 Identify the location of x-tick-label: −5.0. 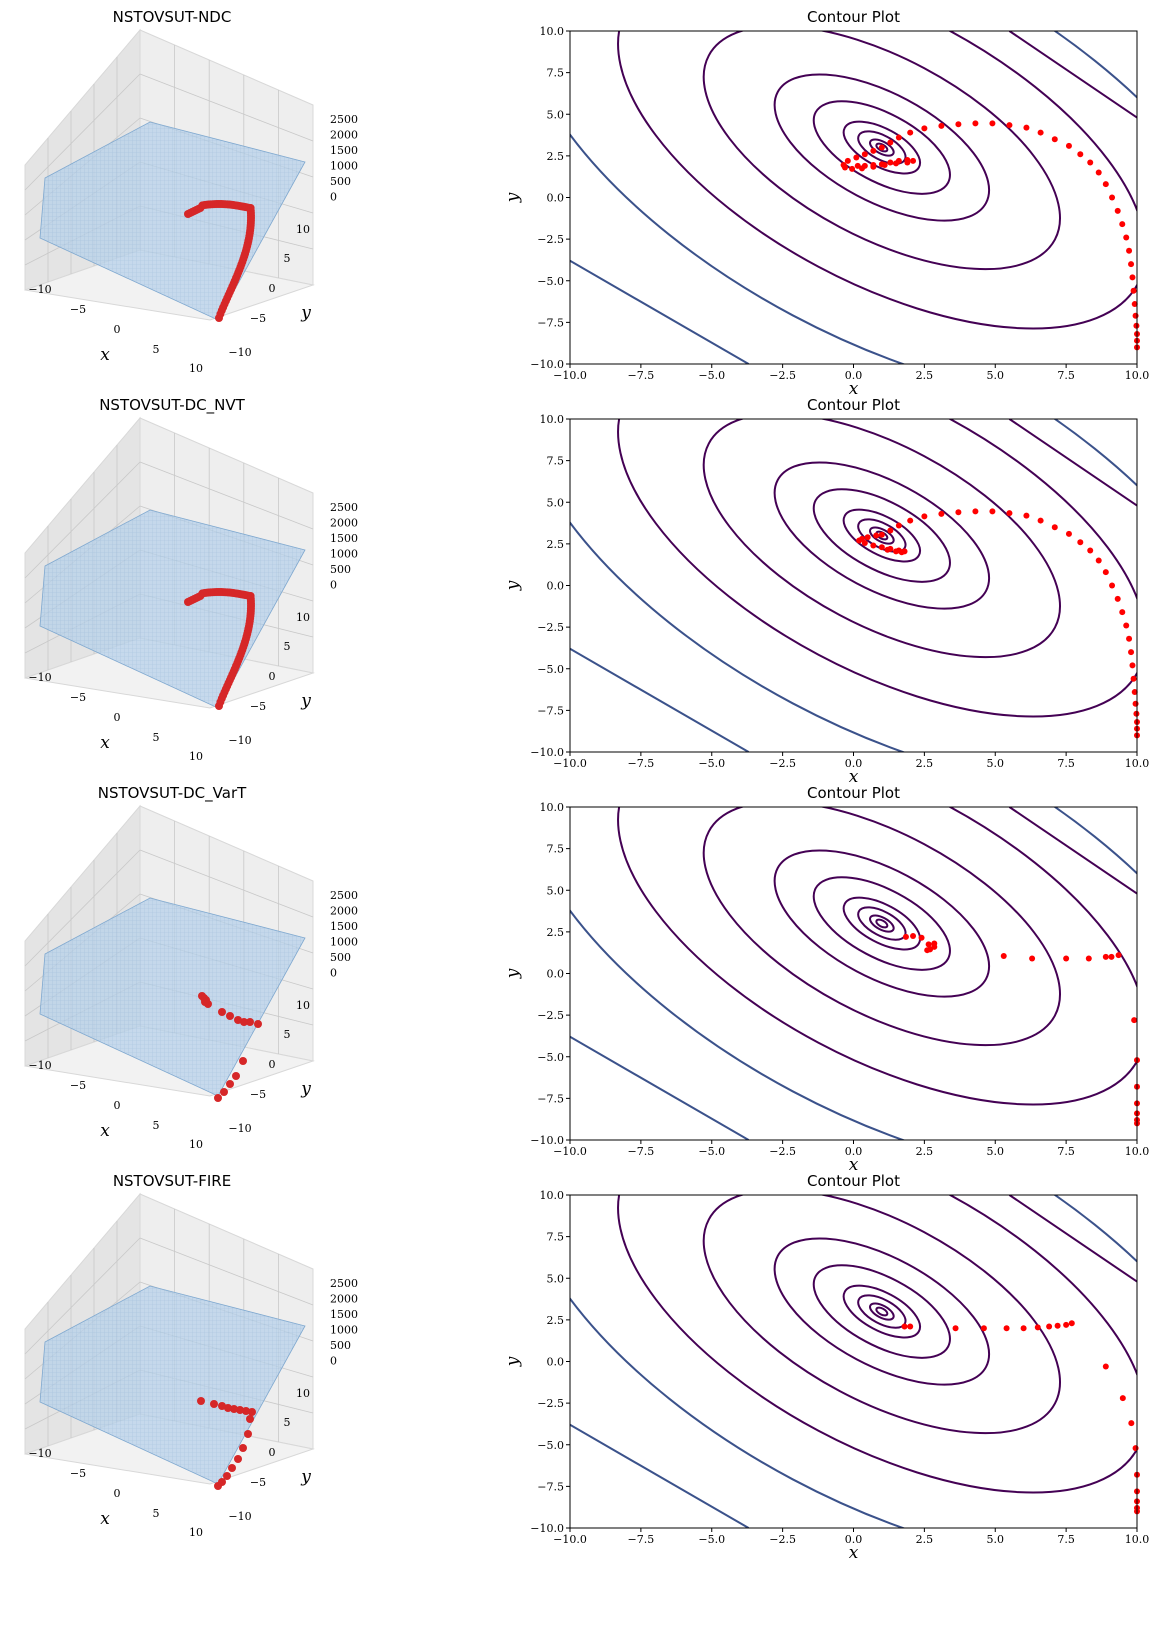
(711, 763).